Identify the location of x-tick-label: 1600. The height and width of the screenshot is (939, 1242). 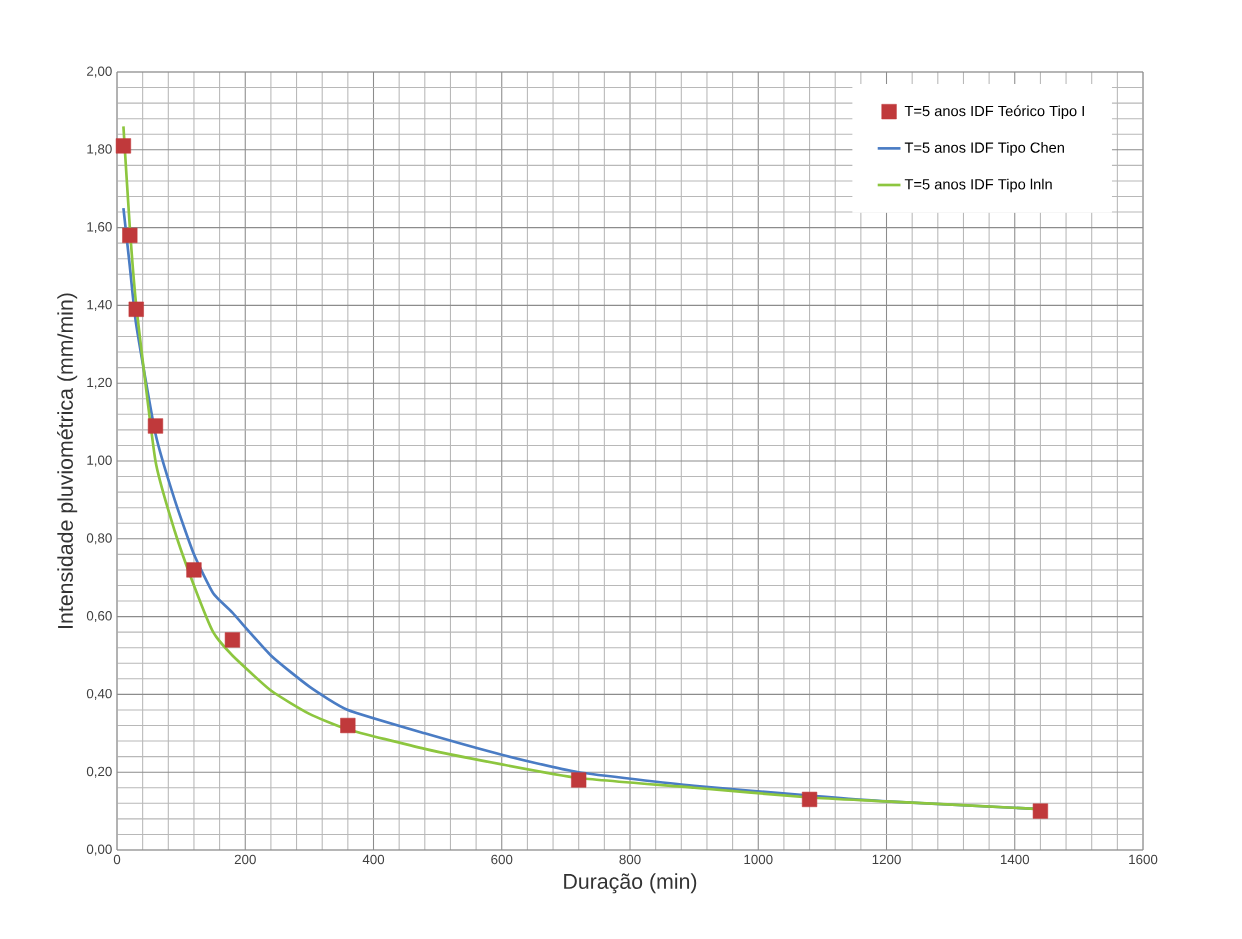
(1143, 859).